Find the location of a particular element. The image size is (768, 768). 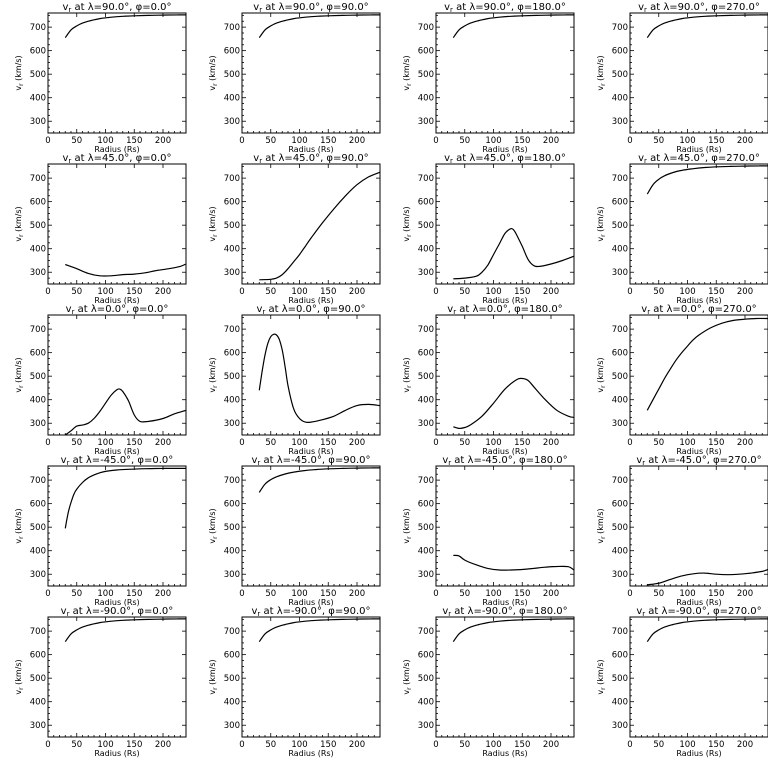

panel-title: vr at λ=90.0°, φ=90.0° is located at coordinates (310, 8).